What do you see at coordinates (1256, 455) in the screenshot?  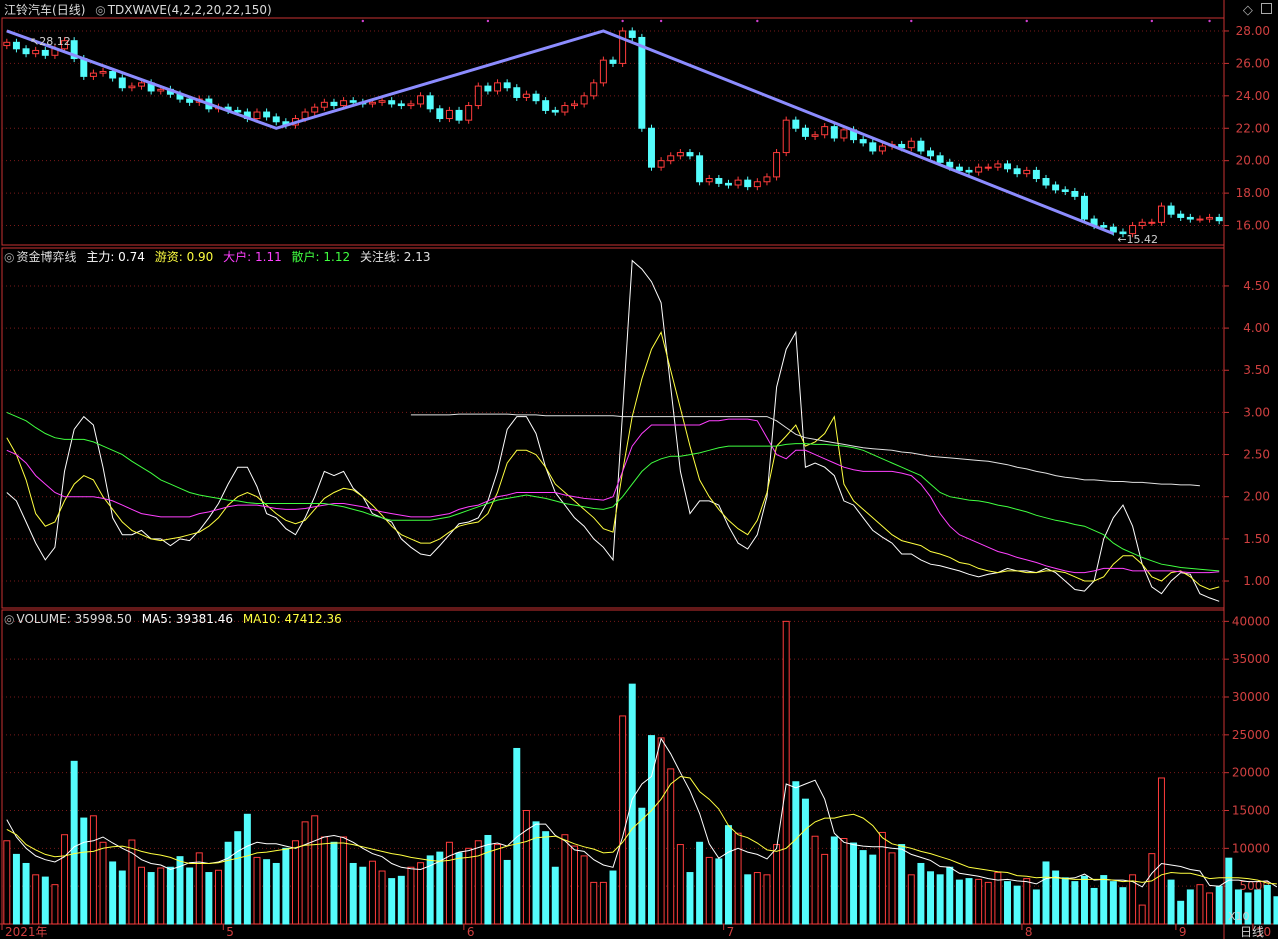 I see `indicator-tick-label: 2.50` at bounding box center [1256, 455].